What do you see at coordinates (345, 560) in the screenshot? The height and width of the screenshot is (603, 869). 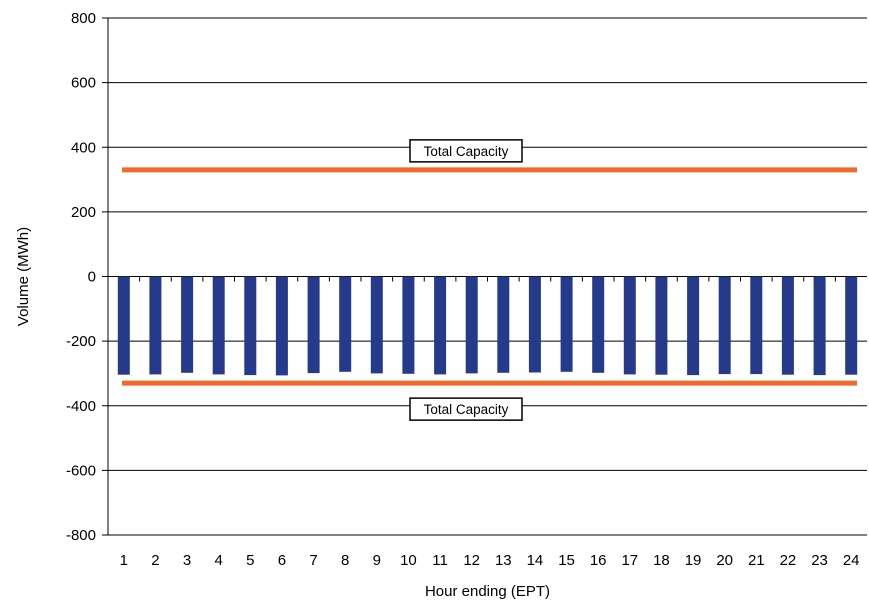 I see `x-tick-label: 8` at bounding box center [345, 560].